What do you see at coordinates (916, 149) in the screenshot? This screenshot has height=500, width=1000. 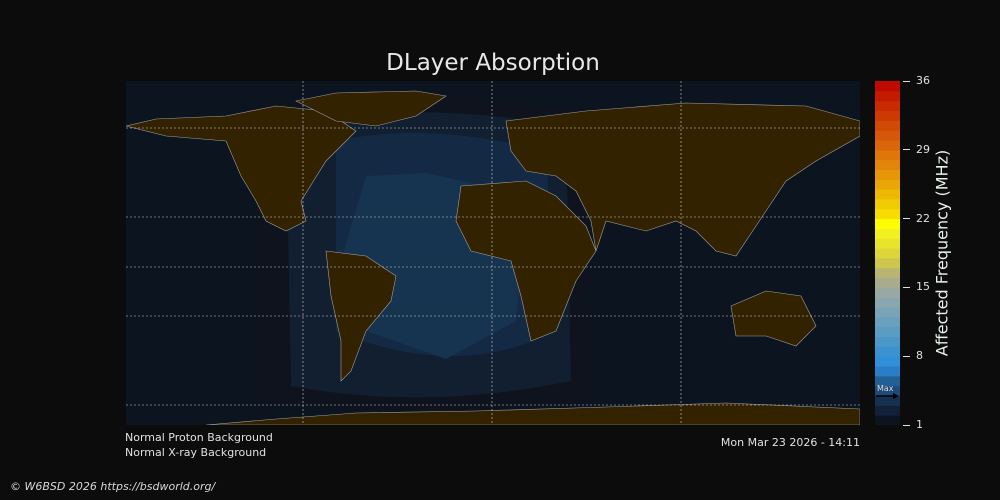 I see `colorbar-tick: 29` at bounding box center [916, 149].